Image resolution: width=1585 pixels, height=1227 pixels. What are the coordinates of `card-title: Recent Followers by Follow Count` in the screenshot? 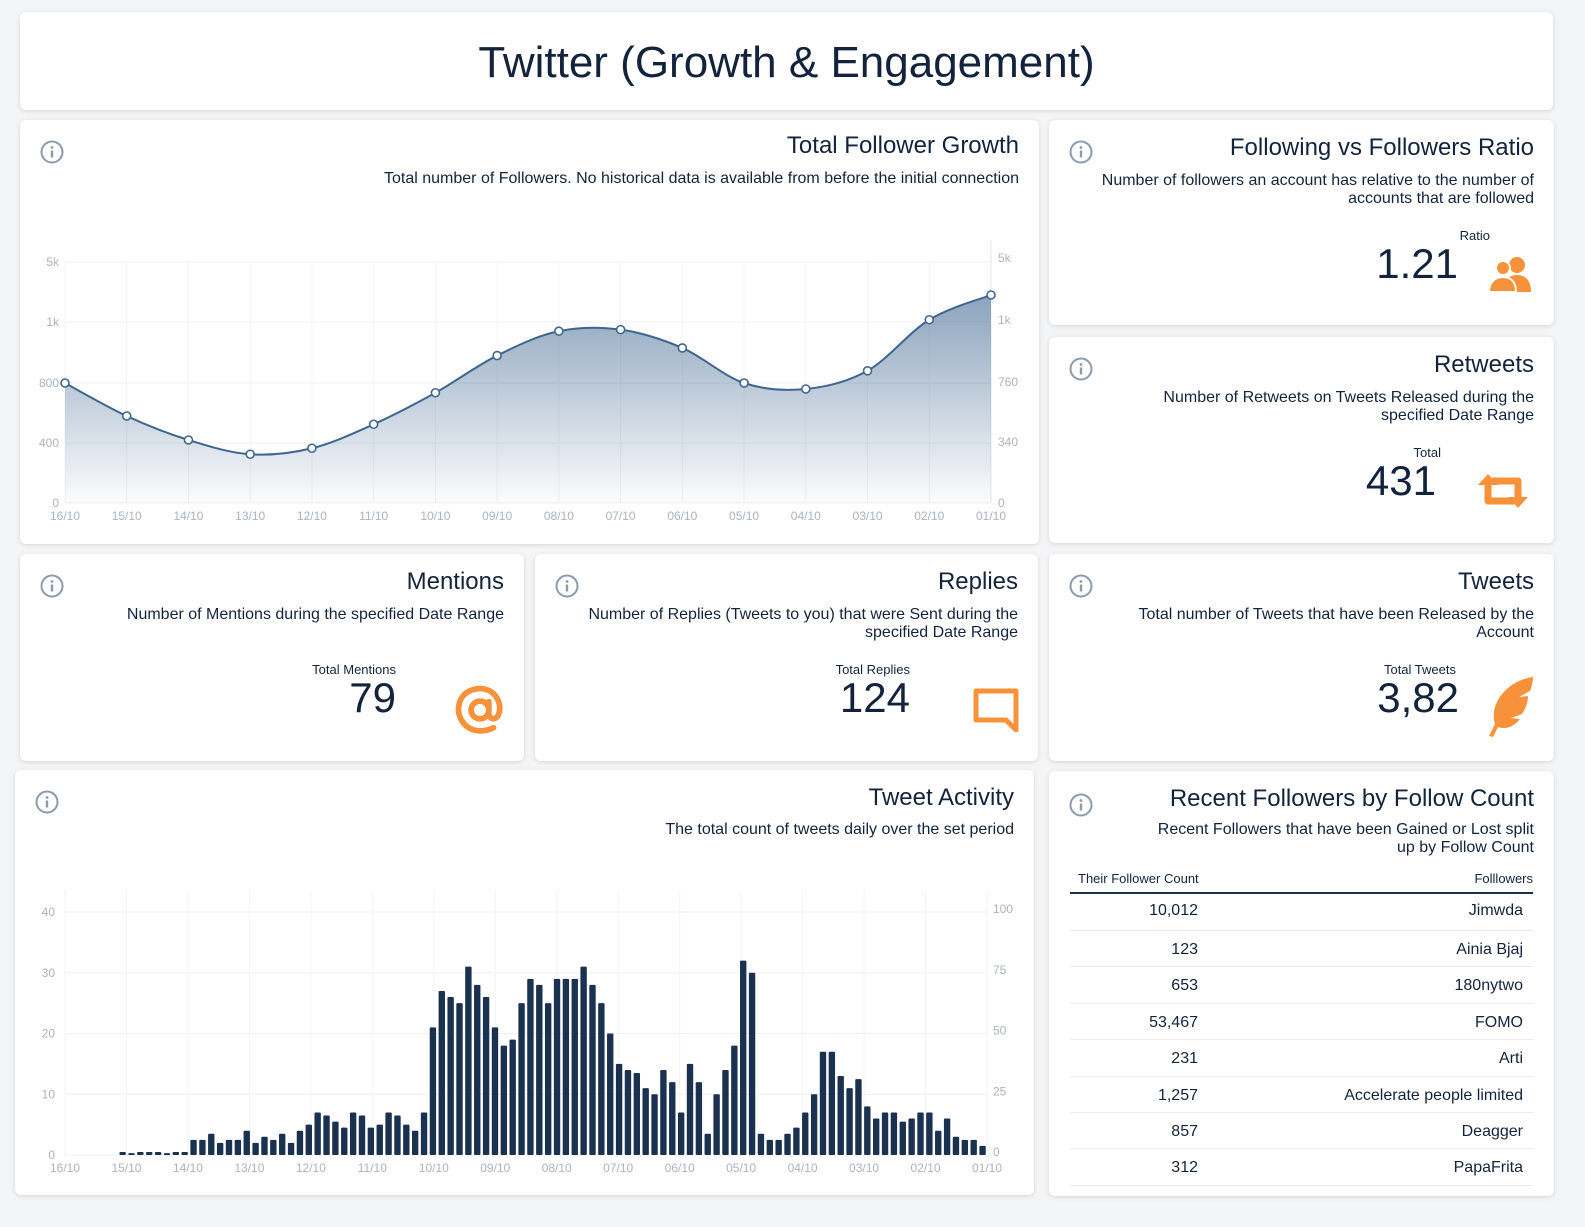 It's located at (1351, 798).